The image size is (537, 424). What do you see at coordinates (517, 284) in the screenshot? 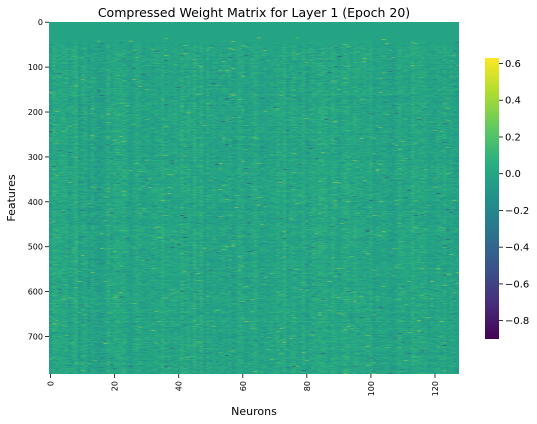
I see `colorbar-tick-label: −0.6` at bounding box center [517, 284].